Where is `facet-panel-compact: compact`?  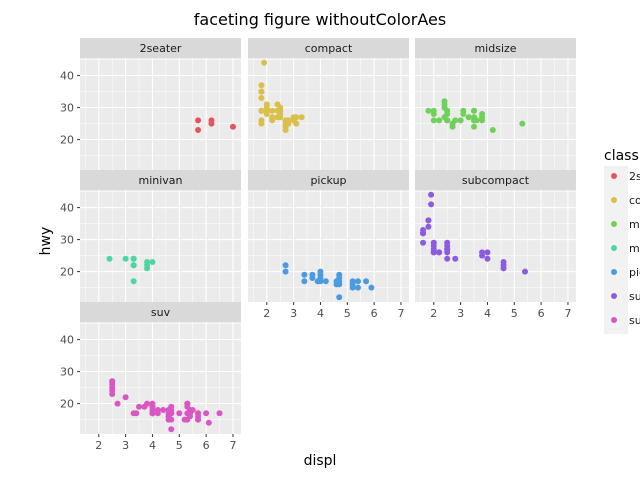
facet-panel-compact: compact is located at coordinates (328, 104).